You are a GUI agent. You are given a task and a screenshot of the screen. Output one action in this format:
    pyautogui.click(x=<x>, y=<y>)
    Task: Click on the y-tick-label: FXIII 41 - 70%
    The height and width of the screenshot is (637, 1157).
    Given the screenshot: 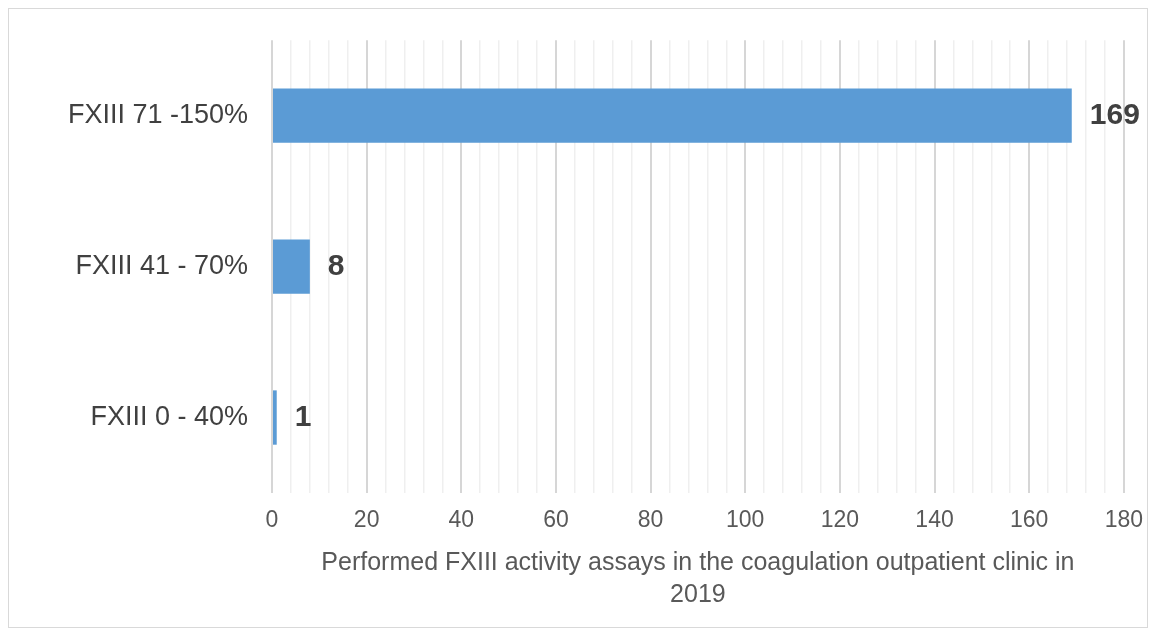 What is the action you would take?
    pyautogui.click(x=161, y=265)
    